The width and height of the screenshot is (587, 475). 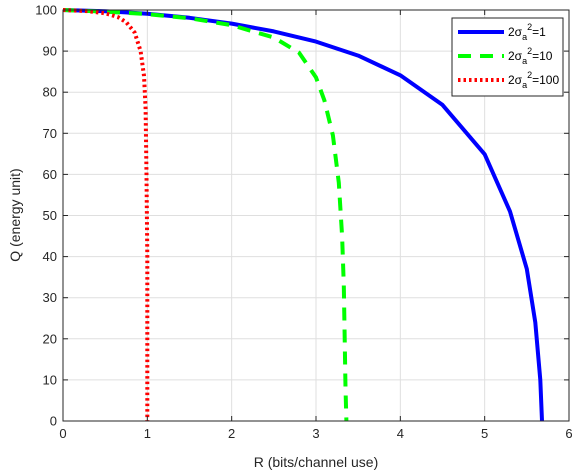 What do you see at coordinates (50, 174) in the screenshot?
I see `y-tick-label: 60` at bounding box center [50, 174].